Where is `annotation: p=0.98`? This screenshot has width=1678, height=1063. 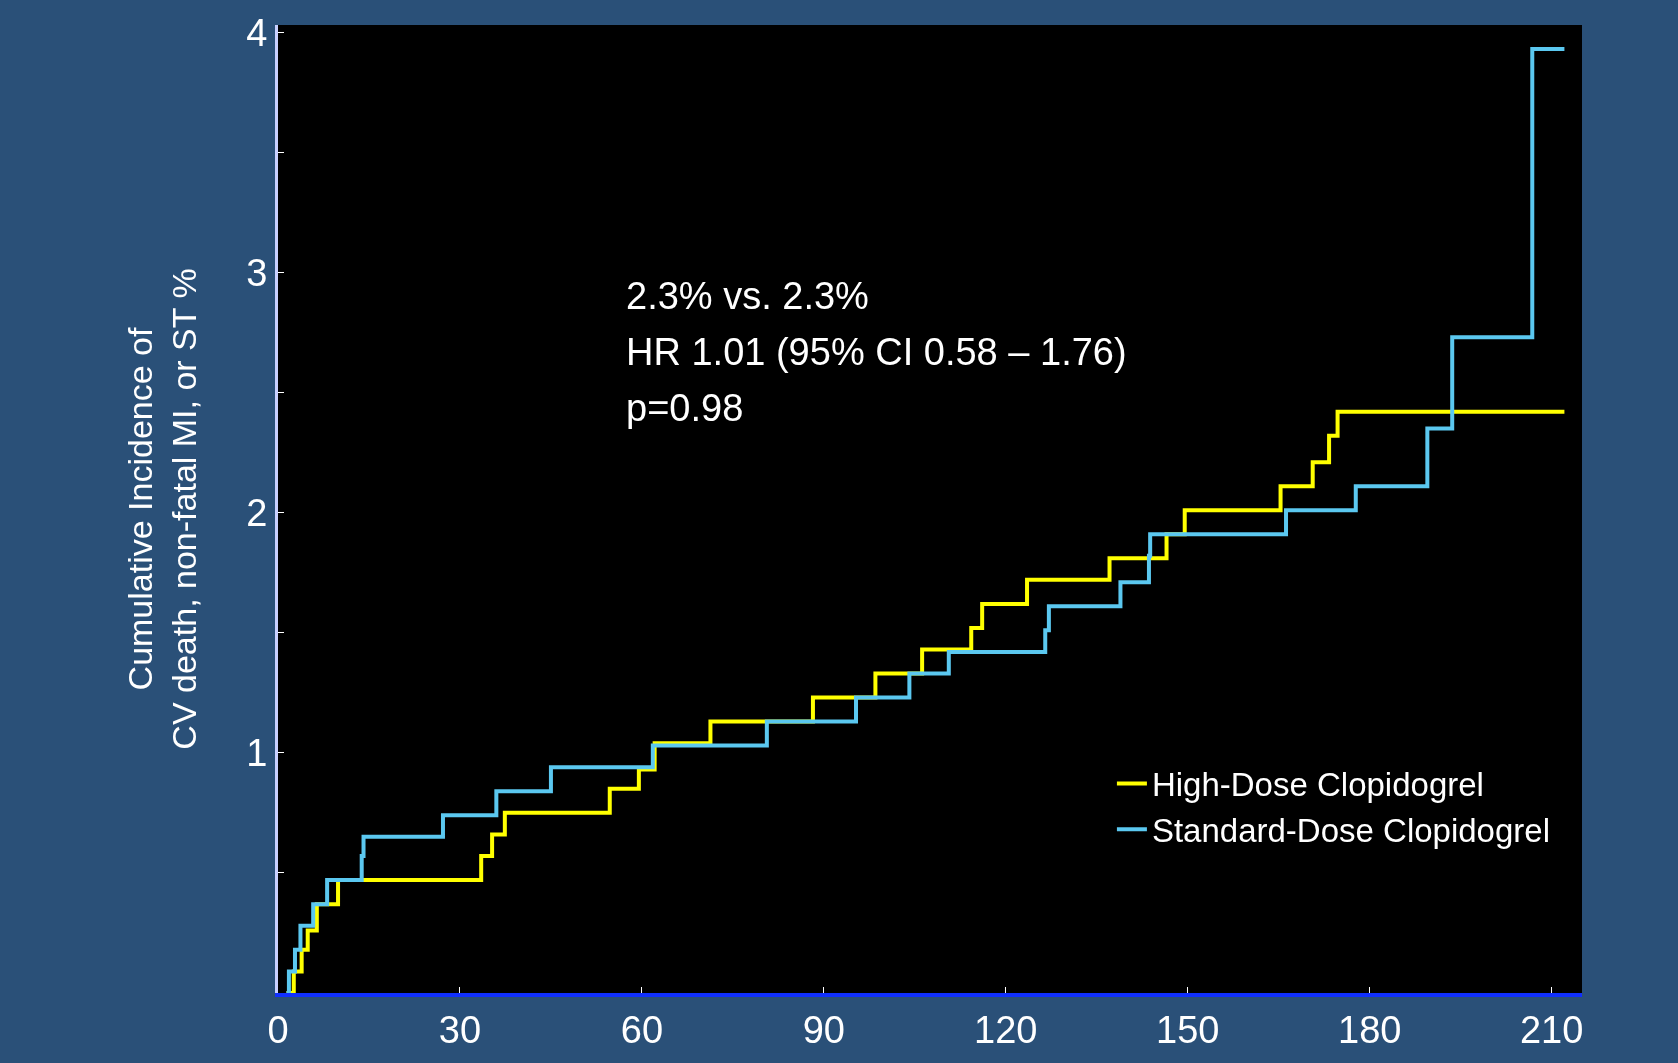
annotation: p=0.98 is located at coordinates (685, 408).